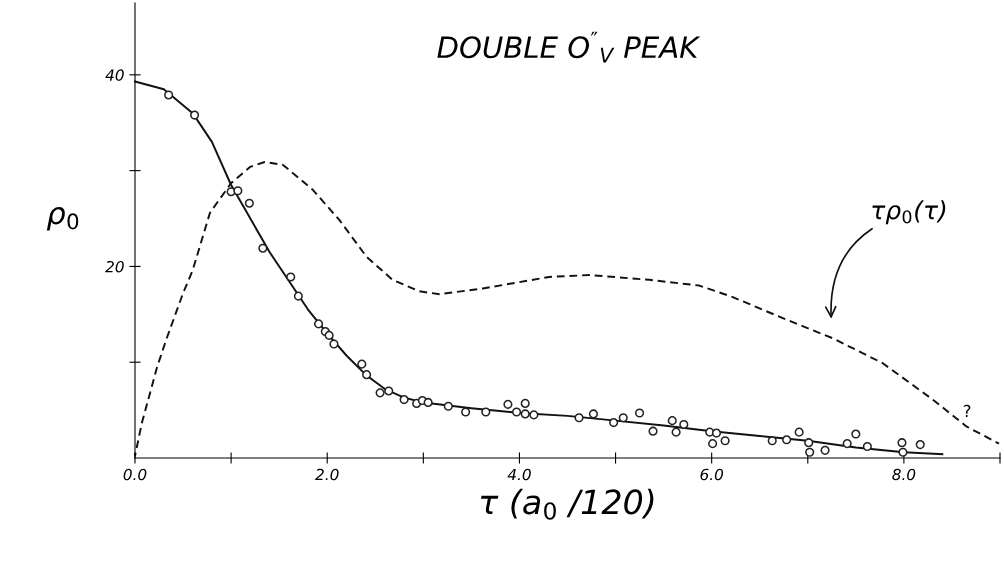 Image resolution: width=1004 pixels, height=564 pixels. Describe the element at coordinates (114, 75) in the screenshot. I see `y-tick-label: 40` at that location.